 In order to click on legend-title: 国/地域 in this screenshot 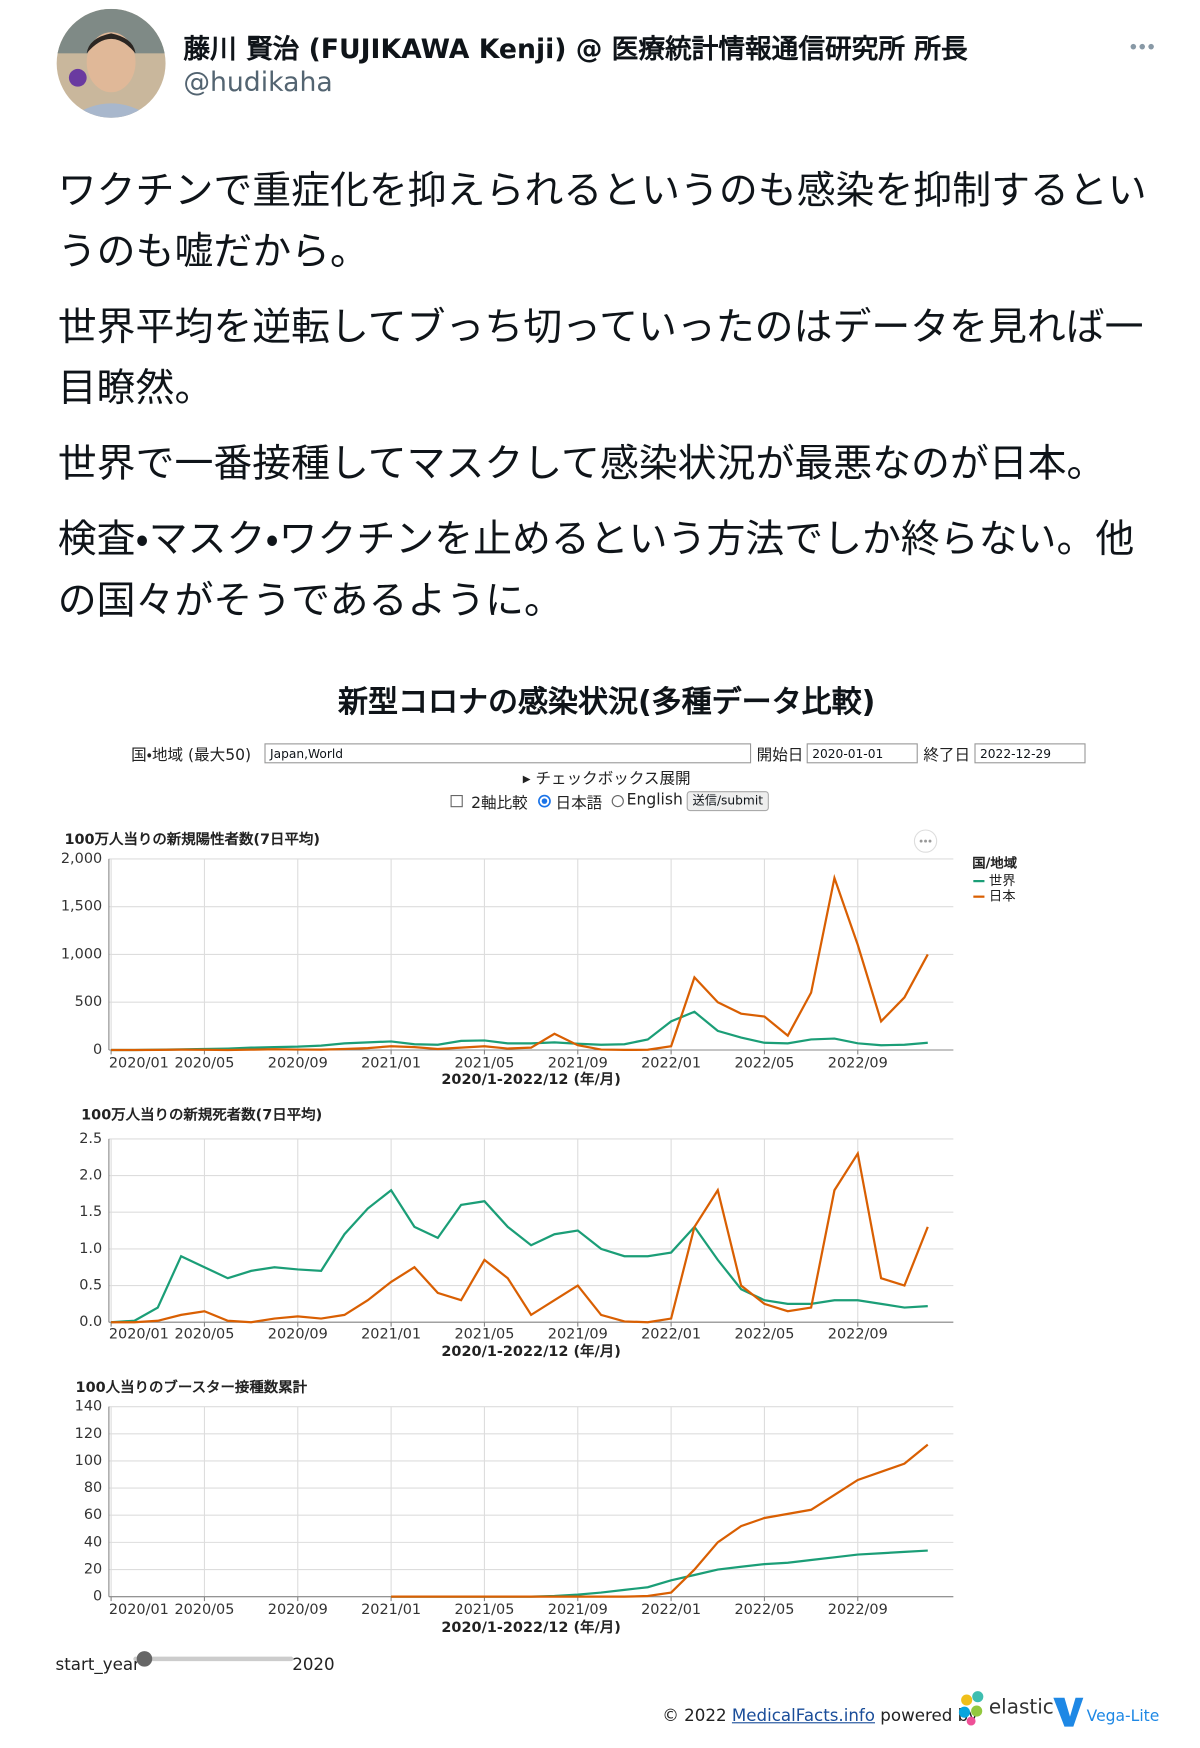, I will do `click(995, 862)`.